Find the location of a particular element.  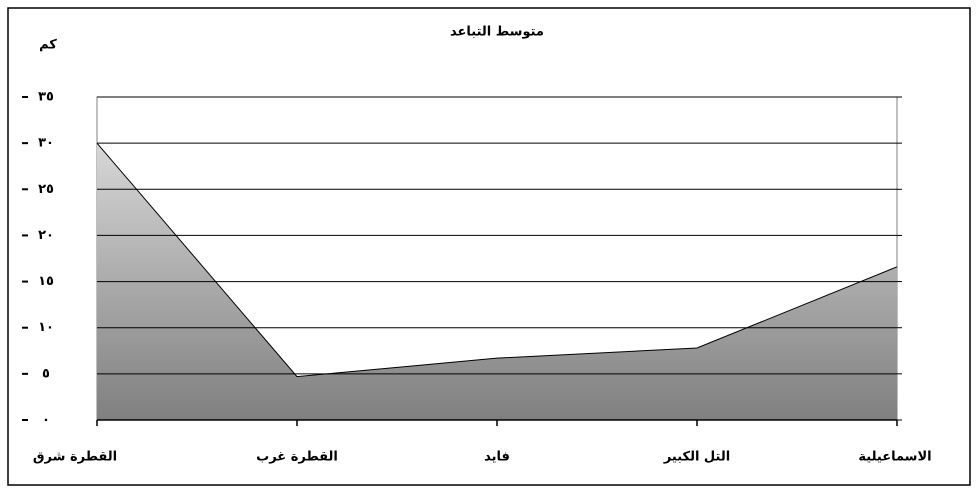

y-tick-label: ٣٠ is located at coordinates (46, 143).